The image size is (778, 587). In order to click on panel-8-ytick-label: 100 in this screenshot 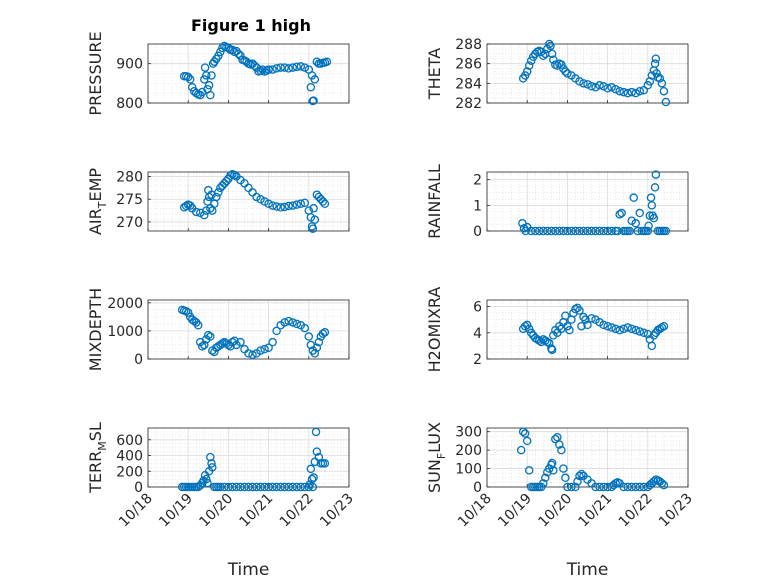, I will do `click(468, 470)`.